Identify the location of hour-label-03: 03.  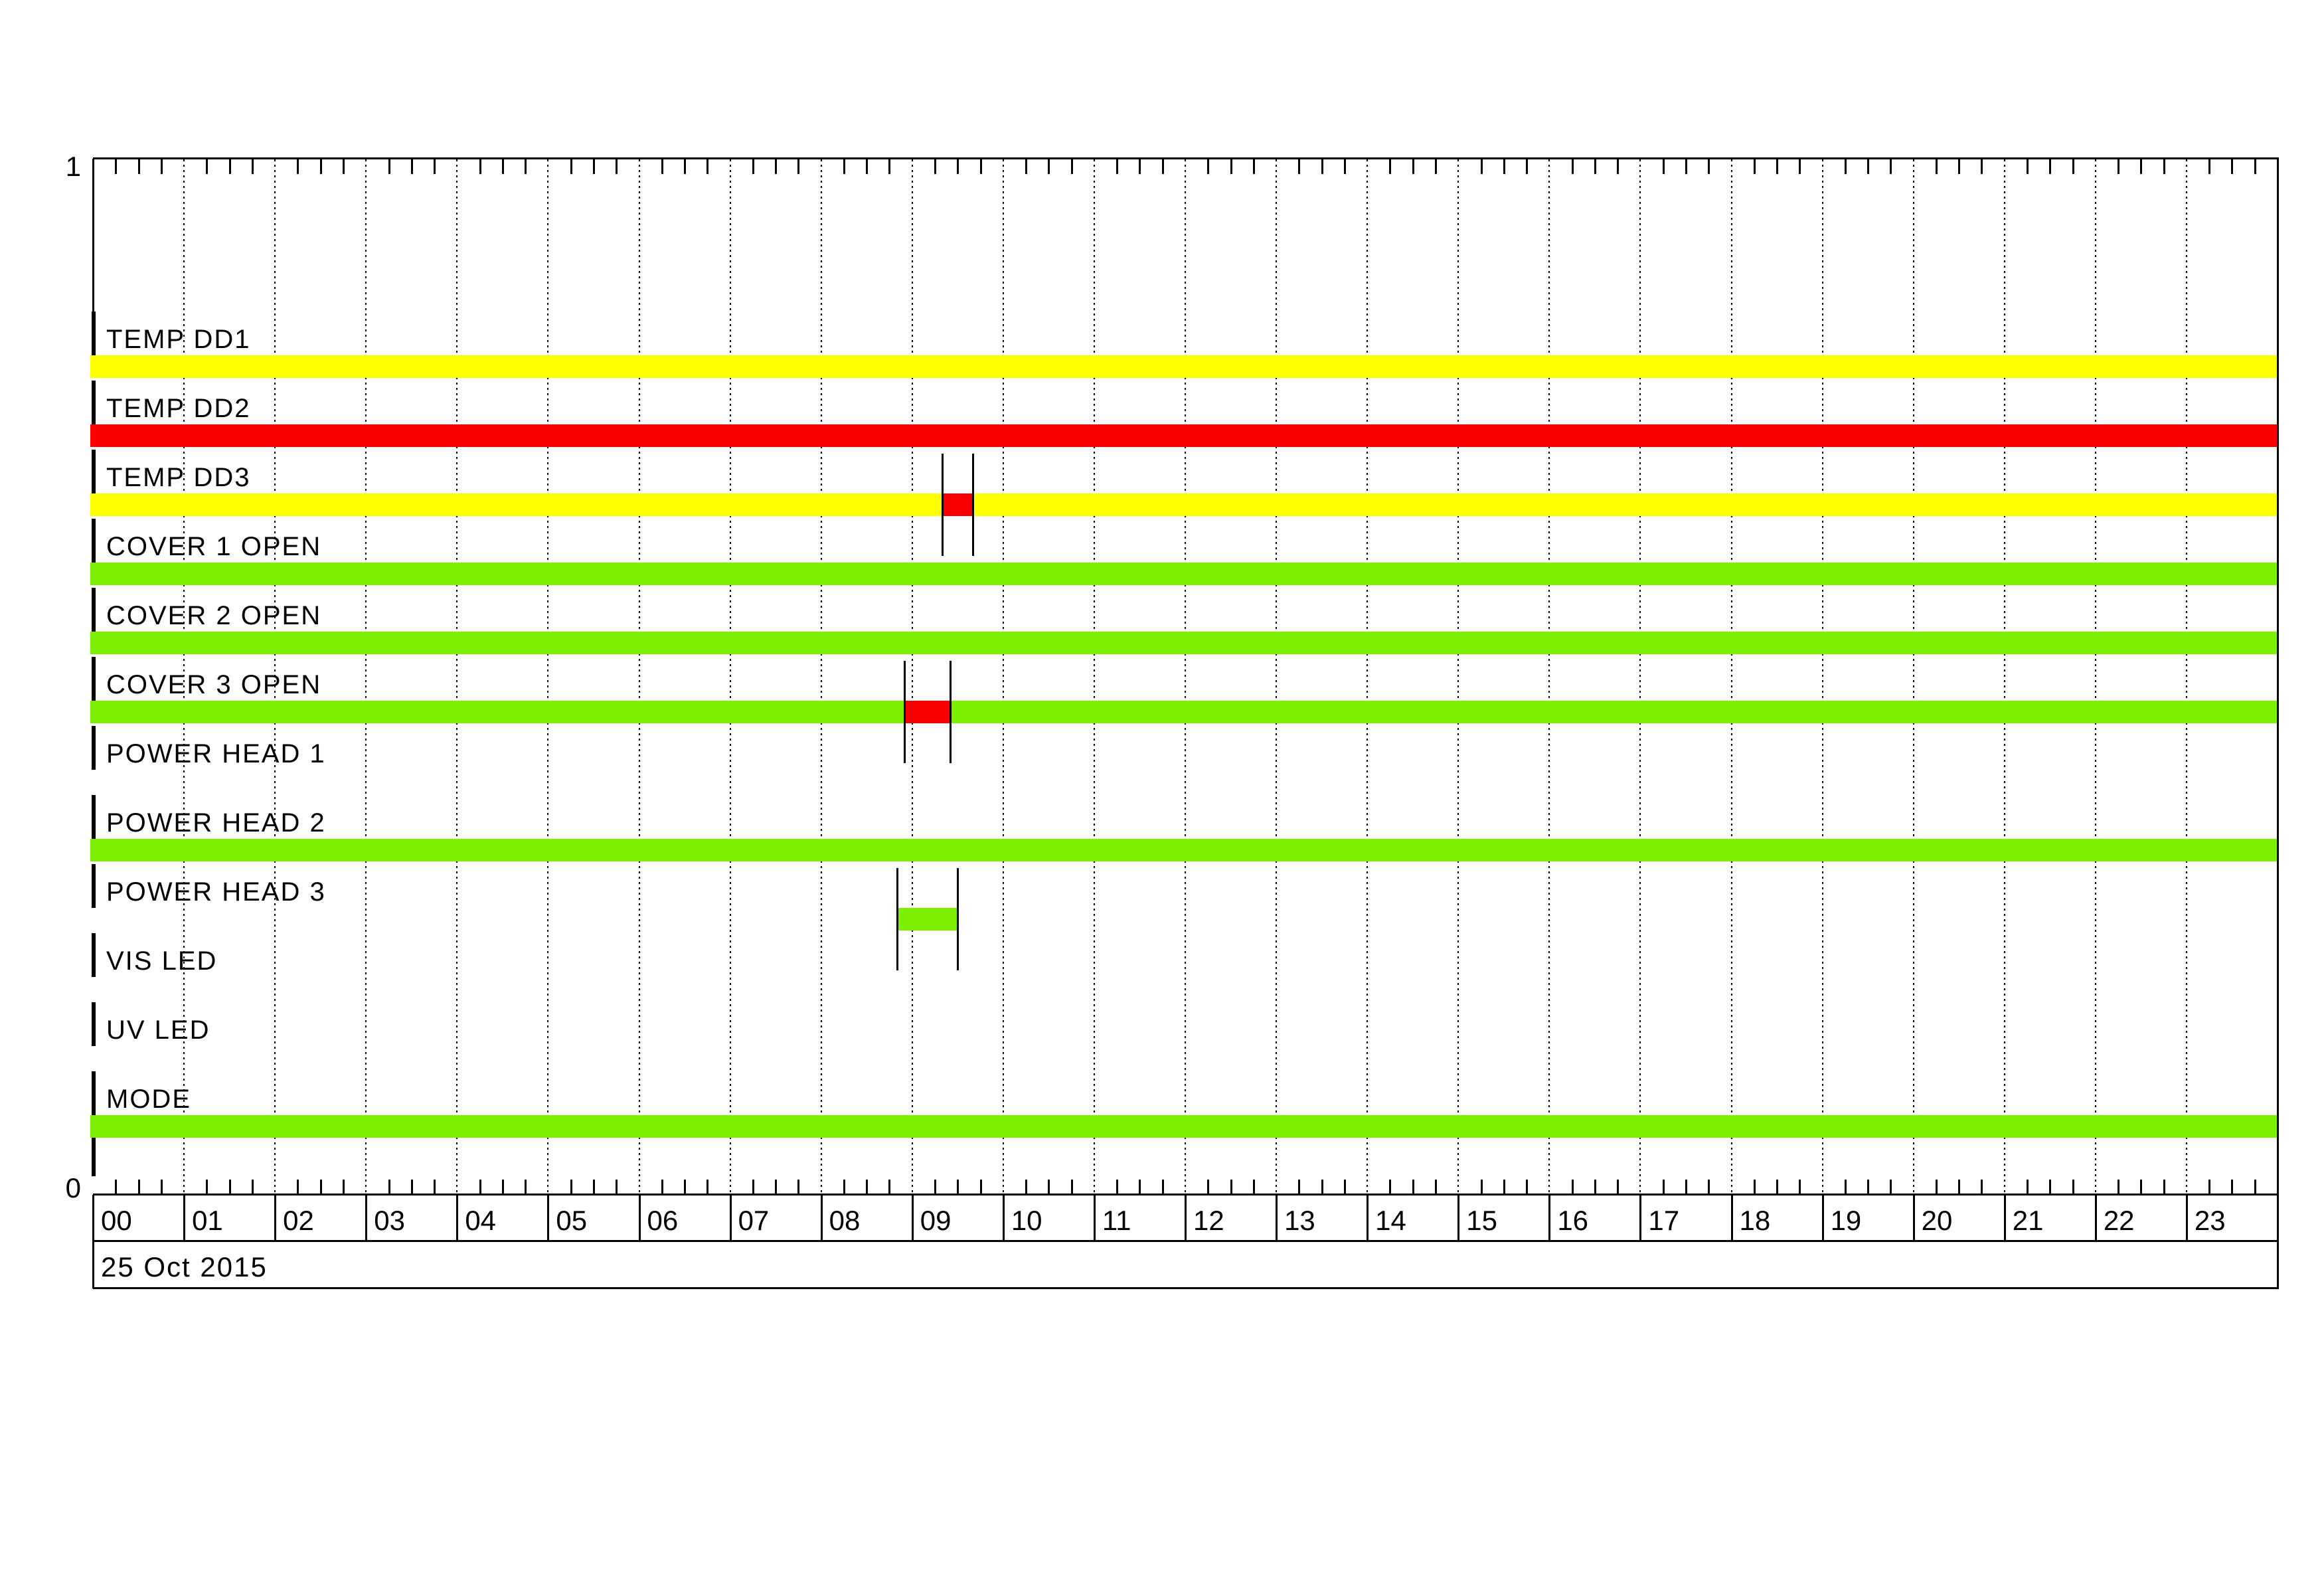
(390, 1220).